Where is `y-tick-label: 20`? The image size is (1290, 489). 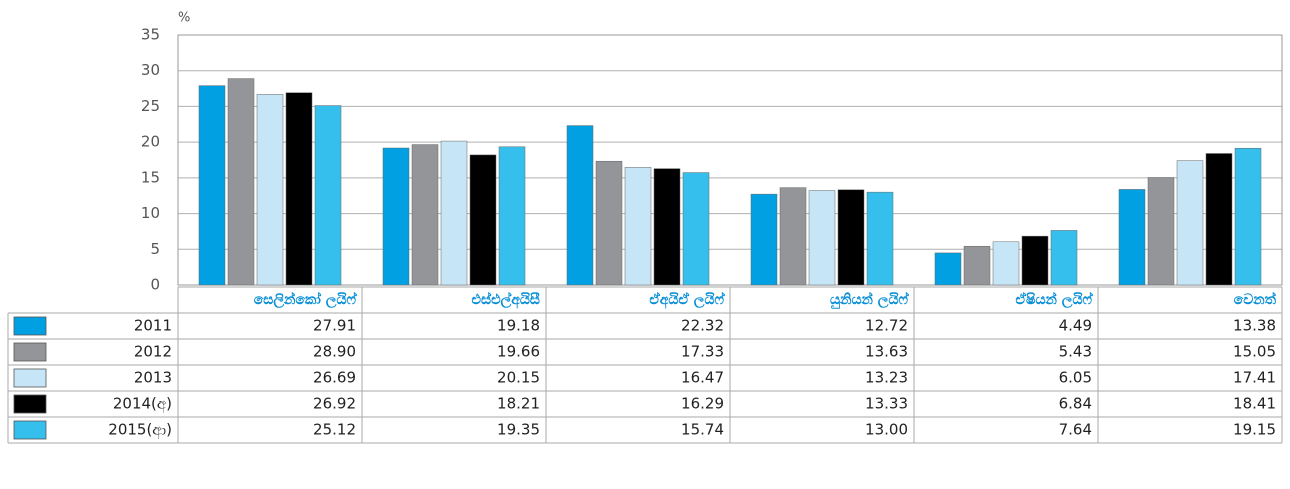 y-tick-label: 20 is located at coordinates (150, 142).